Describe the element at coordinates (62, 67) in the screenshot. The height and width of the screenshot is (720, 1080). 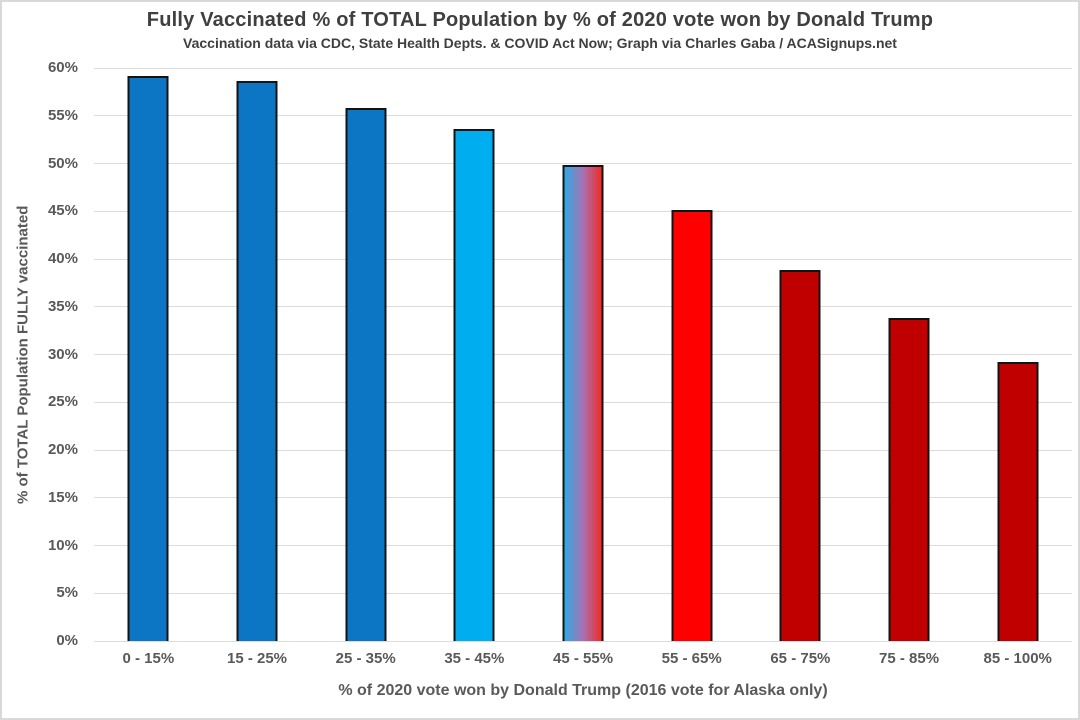
I see `y-tick-label: 60%` at that location.